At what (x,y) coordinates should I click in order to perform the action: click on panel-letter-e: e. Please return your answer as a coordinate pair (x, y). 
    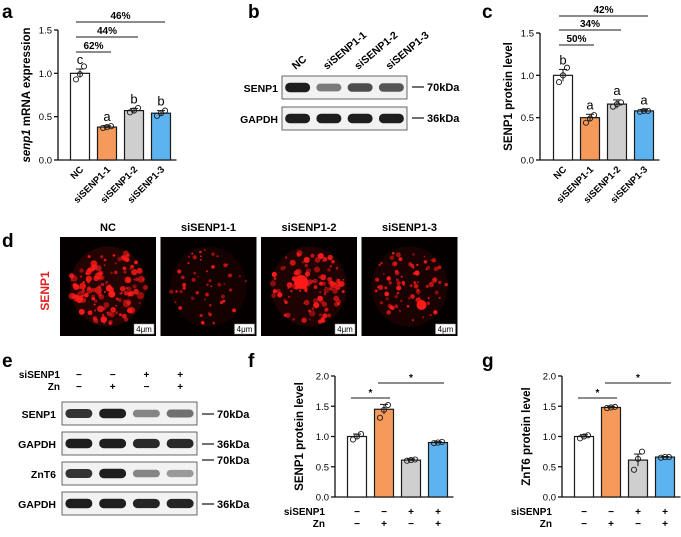
    Looking at the image, I should click on (7, 361).